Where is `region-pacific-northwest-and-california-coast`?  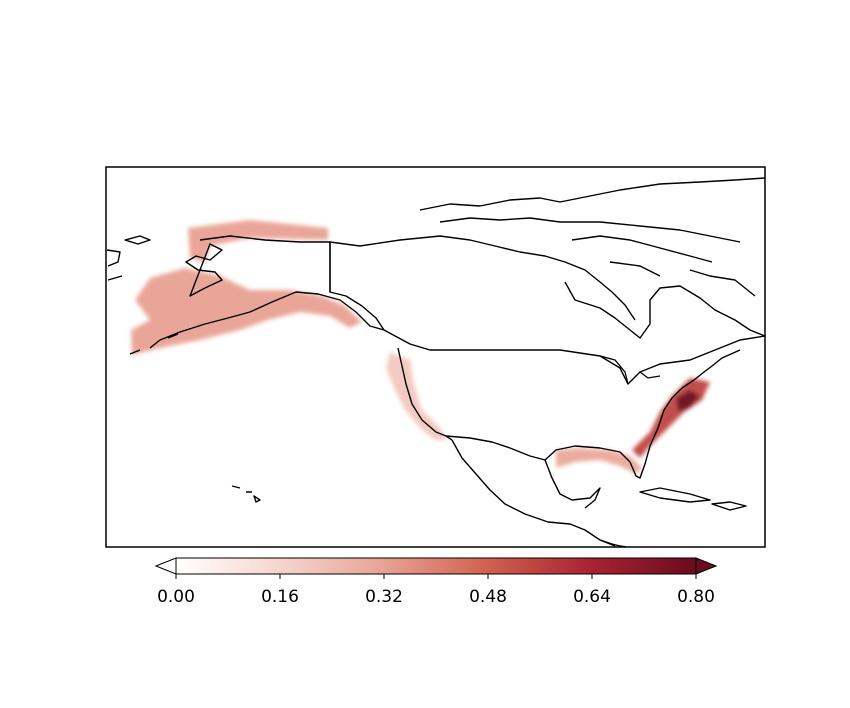 region-pacific-northwest-and-california-coast is located at coordinates (417, 396).